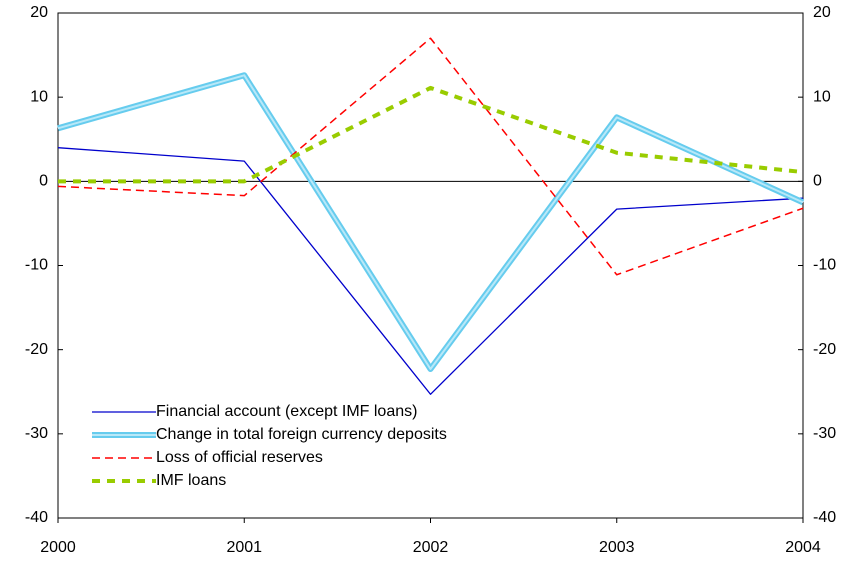  What do you see at coordinates (239, 457) in the screenshot?
I see `legend-label: Loss of official reserves` at bounding box center [239, 457].